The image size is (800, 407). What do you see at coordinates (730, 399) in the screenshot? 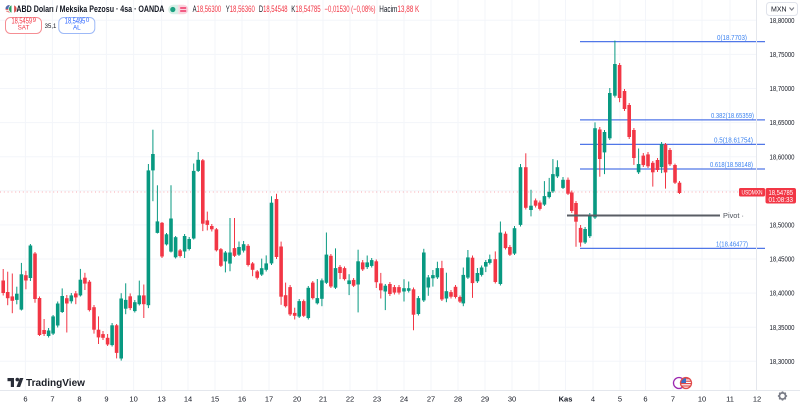
I see `svg-text: 11` at bounding box center [730, 399].